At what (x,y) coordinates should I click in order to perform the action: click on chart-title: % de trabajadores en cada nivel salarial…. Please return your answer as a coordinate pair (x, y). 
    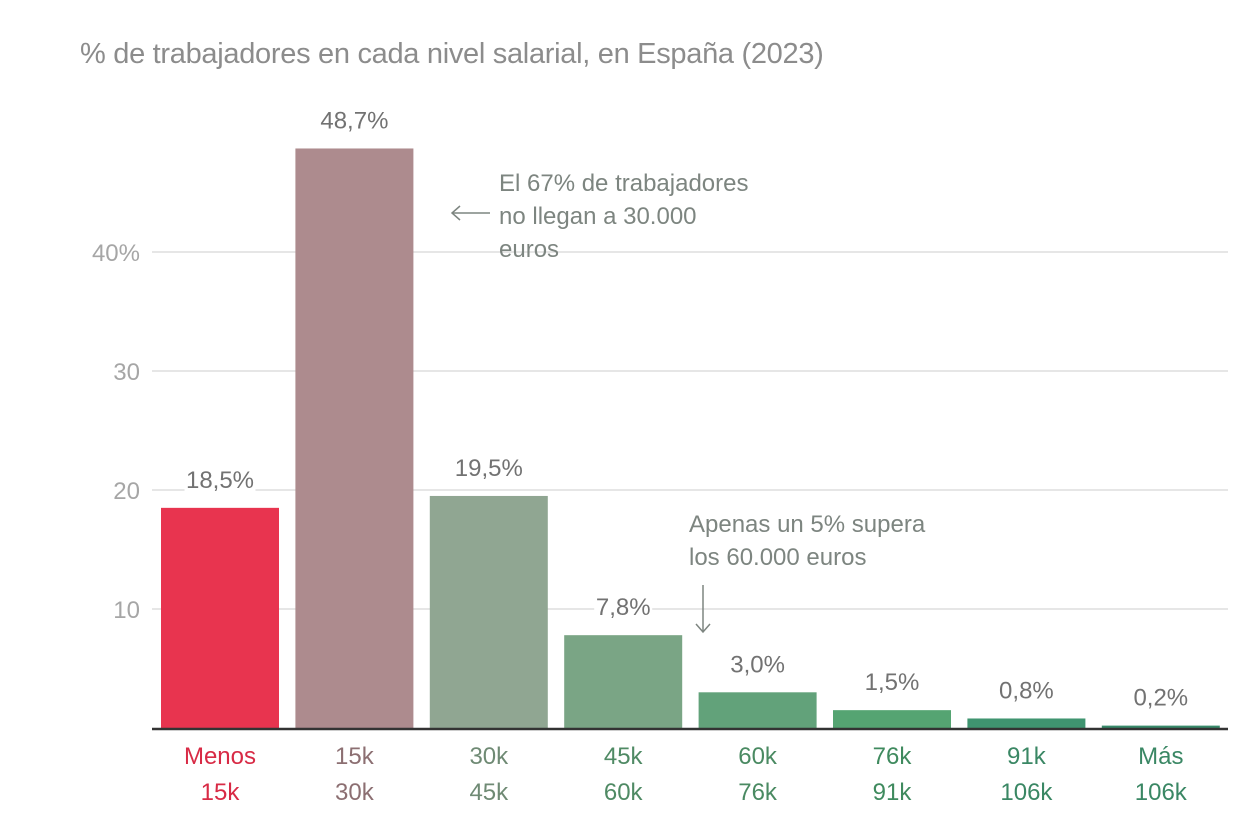
    Looking at the image, I should click on (452, 54).